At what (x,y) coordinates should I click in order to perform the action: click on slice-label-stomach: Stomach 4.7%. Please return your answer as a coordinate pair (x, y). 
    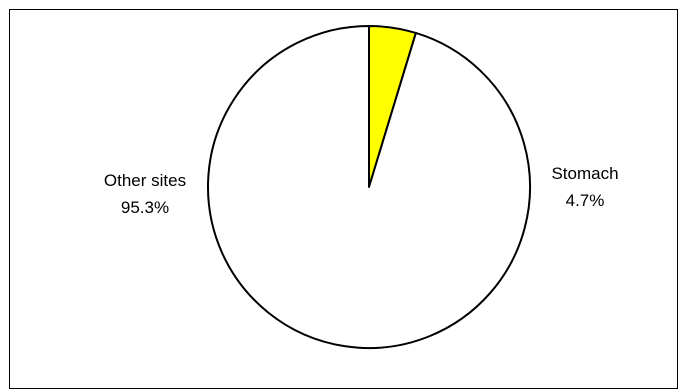
    Looking at the image, I should click on (584, 187).